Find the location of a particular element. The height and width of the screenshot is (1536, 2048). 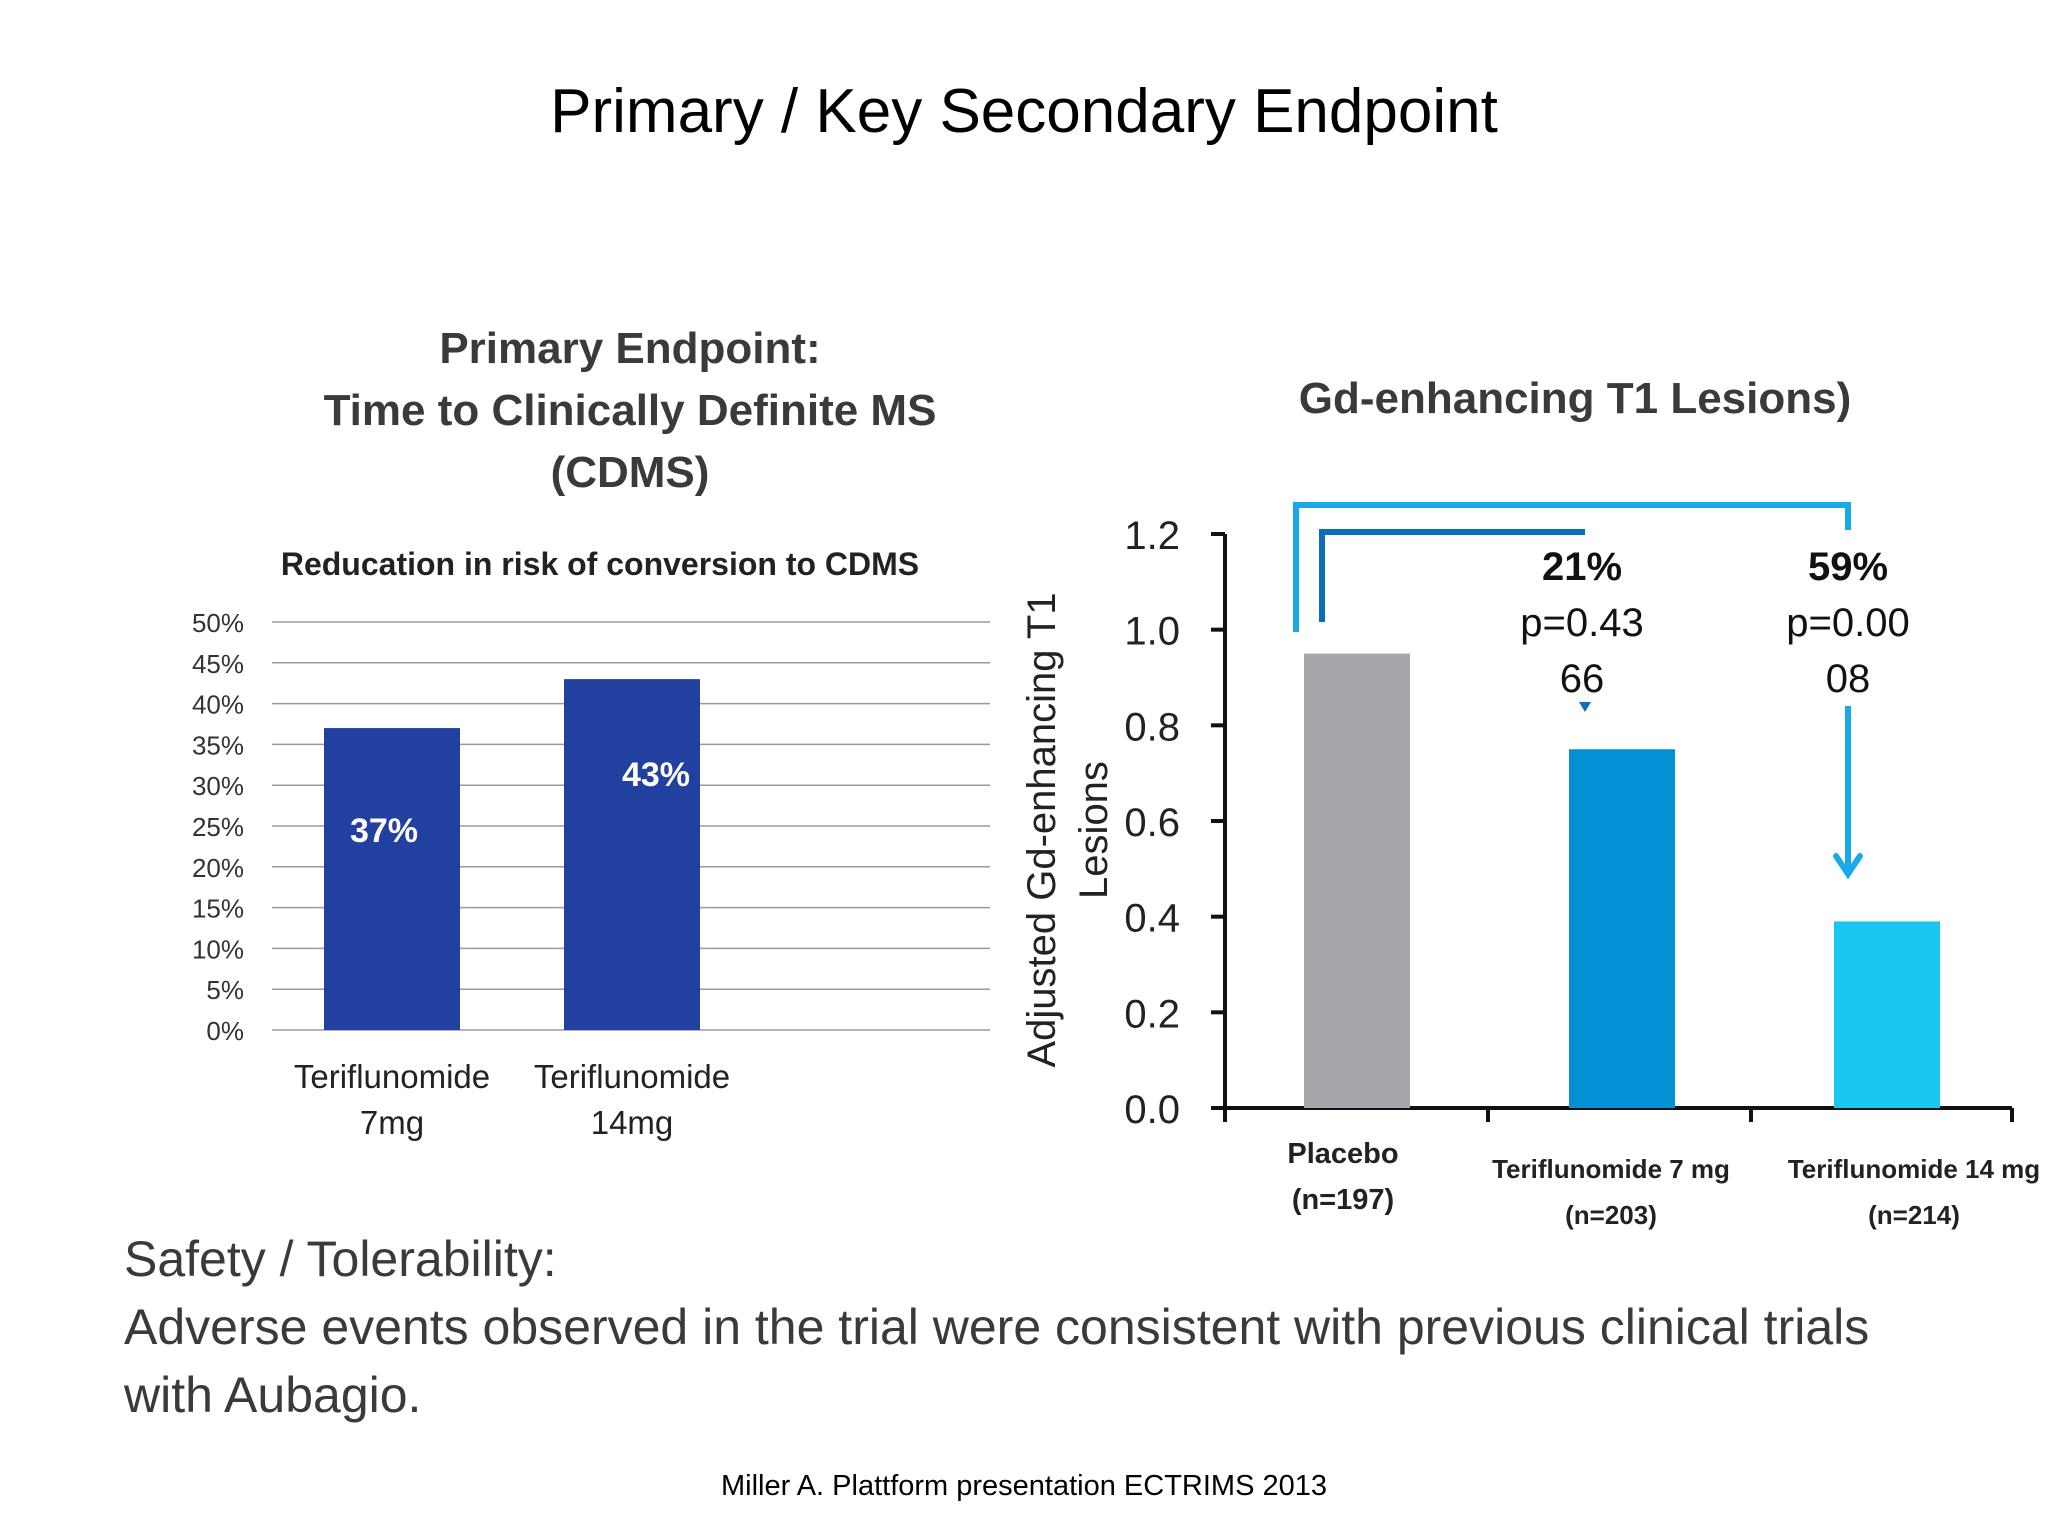

annotation-p-value: p=0.43 is located at coordinates (1581, 623).